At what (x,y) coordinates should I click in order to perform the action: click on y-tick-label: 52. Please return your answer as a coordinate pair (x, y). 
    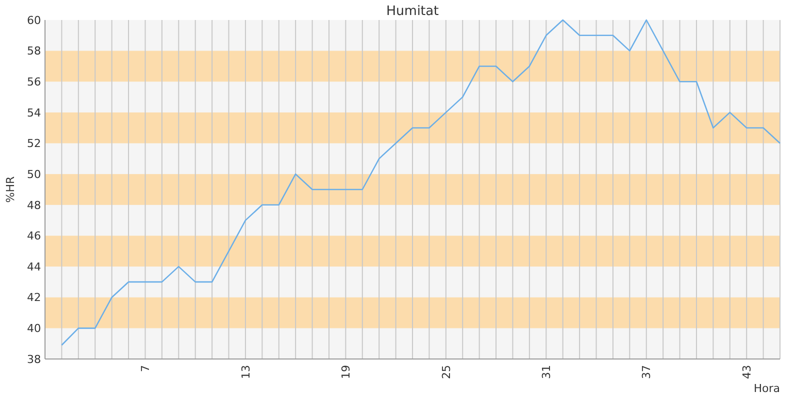
    Looking at the image, I should click on (34, 143).